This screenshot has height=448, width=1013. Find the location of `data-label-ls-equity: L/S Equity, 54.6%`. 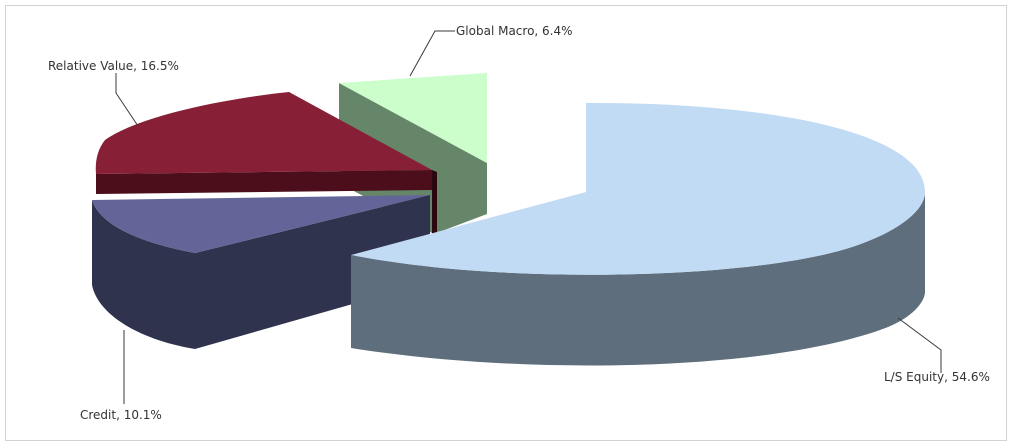

data-label-ls-equity: L/S Equity, 54.6% is located at coordinates (937, 377).